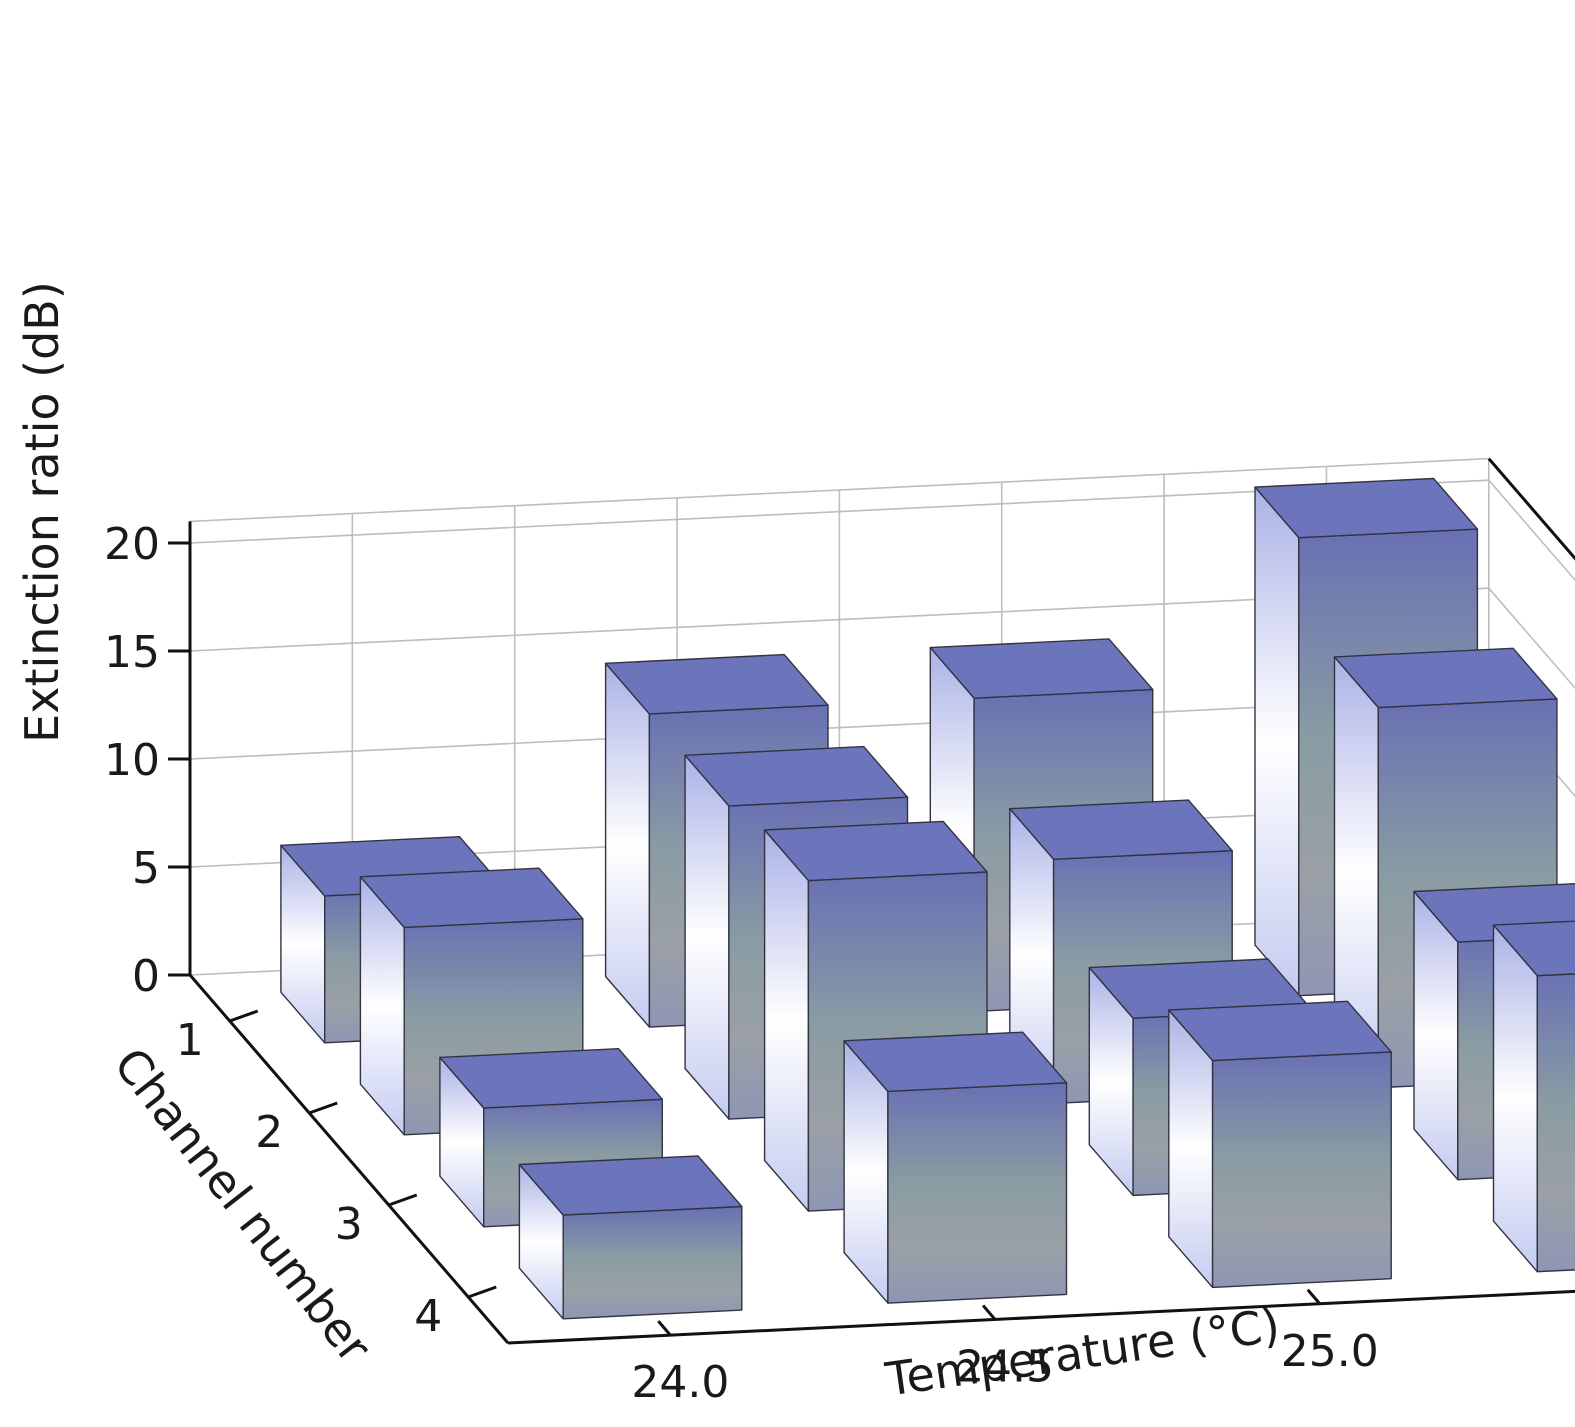 The height and width of the screenshot is (1427, 1575). I want to click on channel-axis-line, so click(349, 1159).